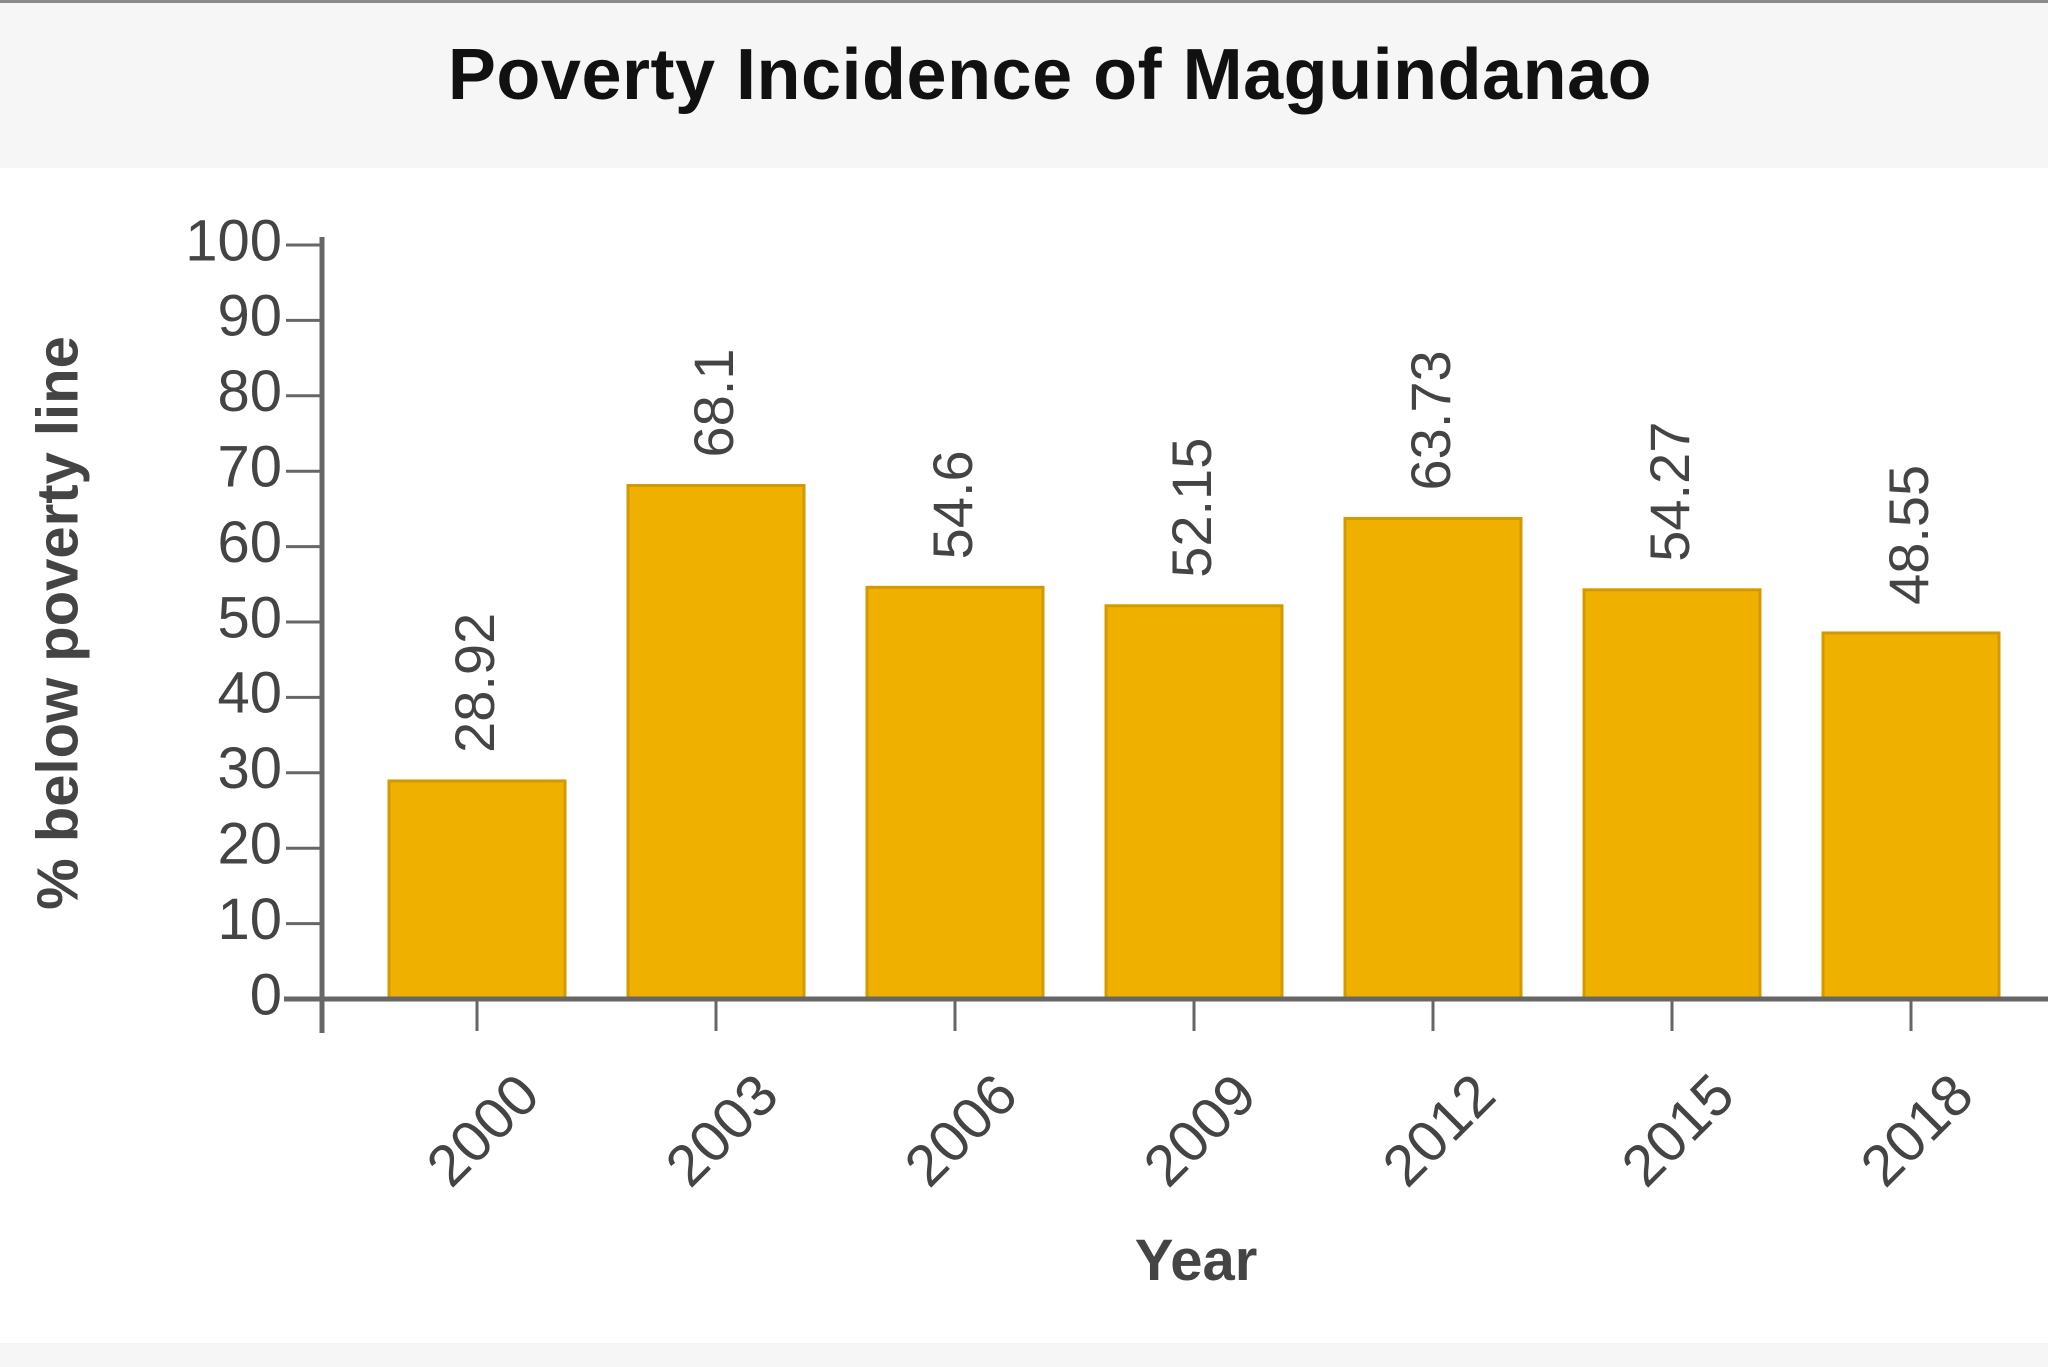 Image resolution: width=2048 pixels, height=1367 pixels. Describe the element at coordinates (249, 768) in the screenshot. I see `y-tick-label: 30` at that location.